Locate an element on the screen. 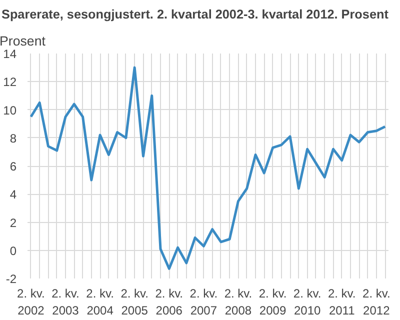 This screenshot has width=400, height=320. x-tick-label: 2. kv. 2005 is located at coordinates (134, 302).